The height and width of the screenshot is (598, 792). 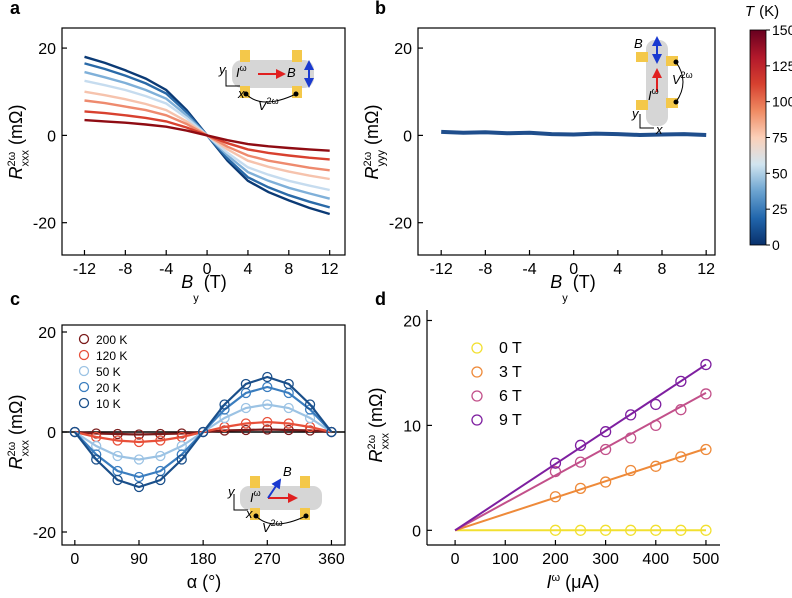 I want to click on legend-label: 9 T, so click(x=510, y=420).